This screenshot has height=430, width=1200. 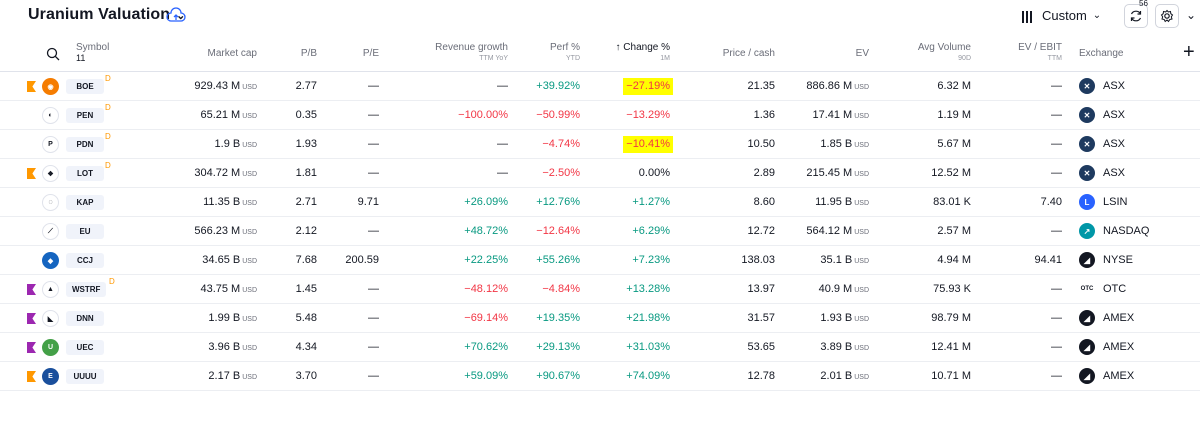 I want to click on ticker-badge: DNN, so click(x=85, y=318).